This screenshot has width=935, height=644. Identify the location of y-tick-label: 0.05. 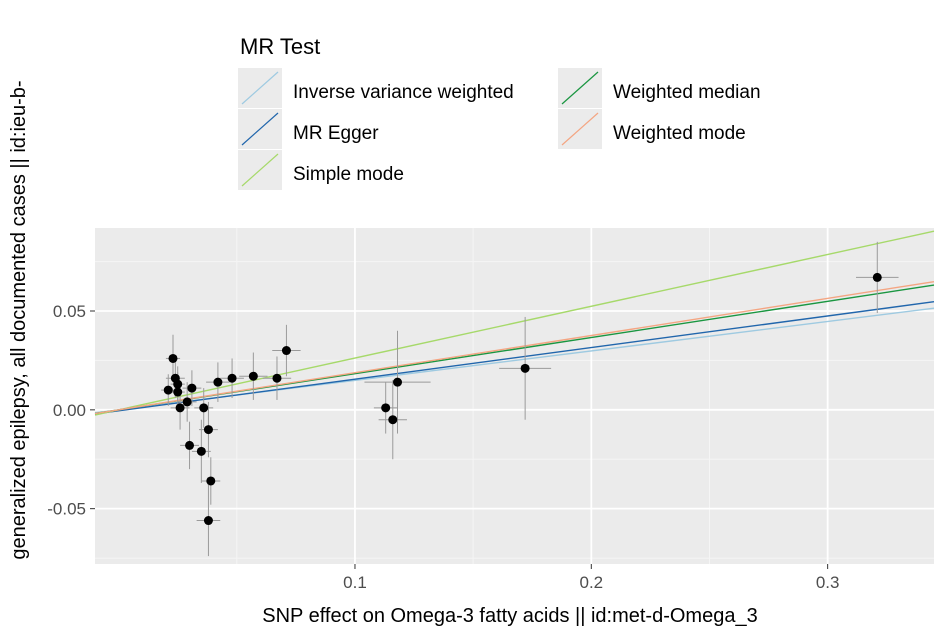
(69, 311).